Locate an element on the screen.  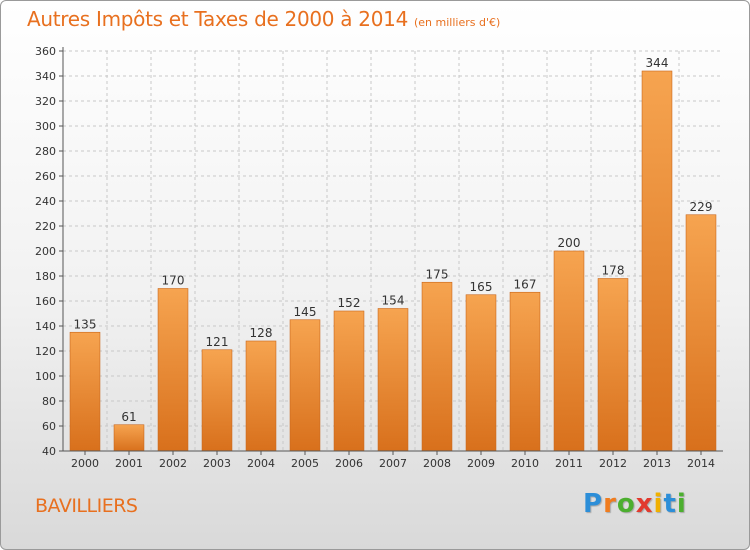
y-tick-label: 300 is located at coordinates (45, 126).